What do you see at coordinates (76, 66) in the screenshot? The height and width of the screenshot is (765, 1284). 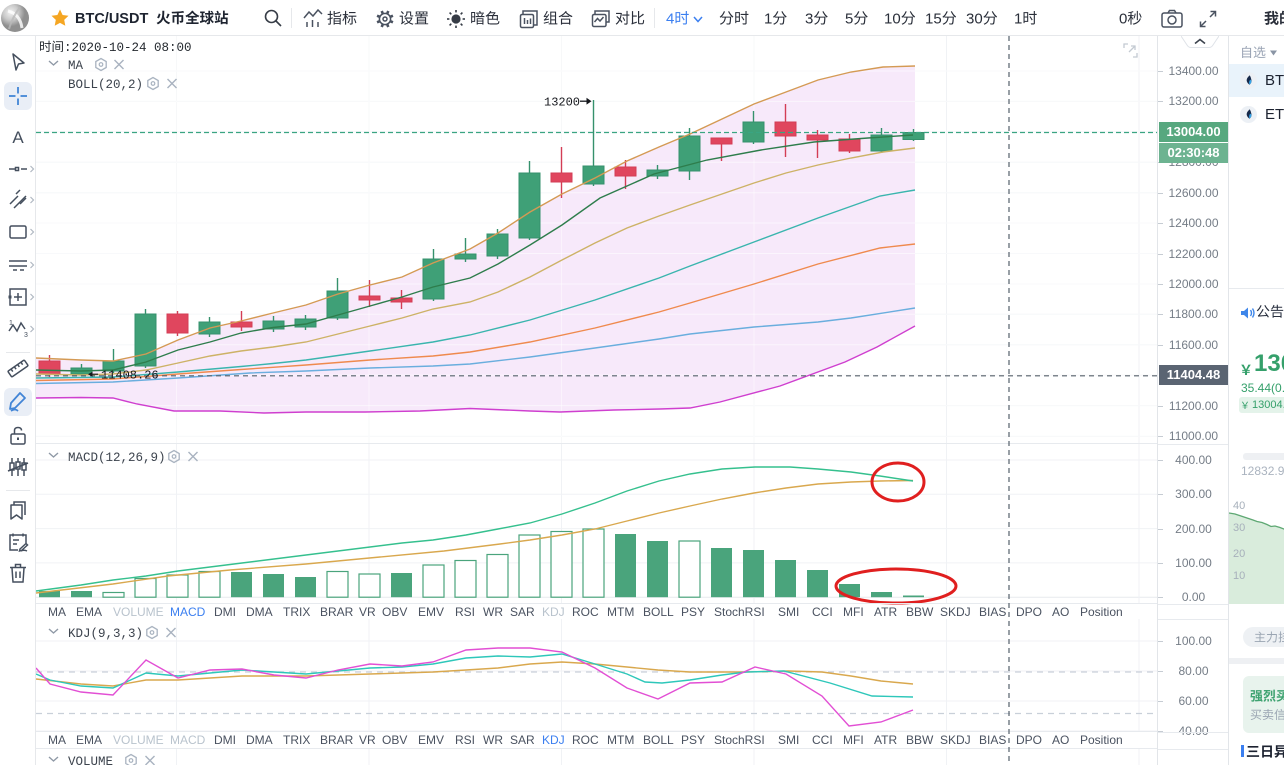 I see `svg-text: MA` at bounding box center [76, 66].